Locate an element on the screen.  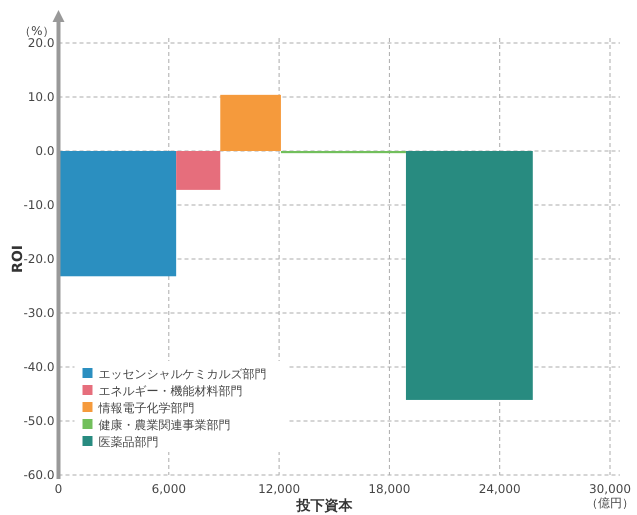
x-tick-label: 12,000 is located at coordinates (279, 489).